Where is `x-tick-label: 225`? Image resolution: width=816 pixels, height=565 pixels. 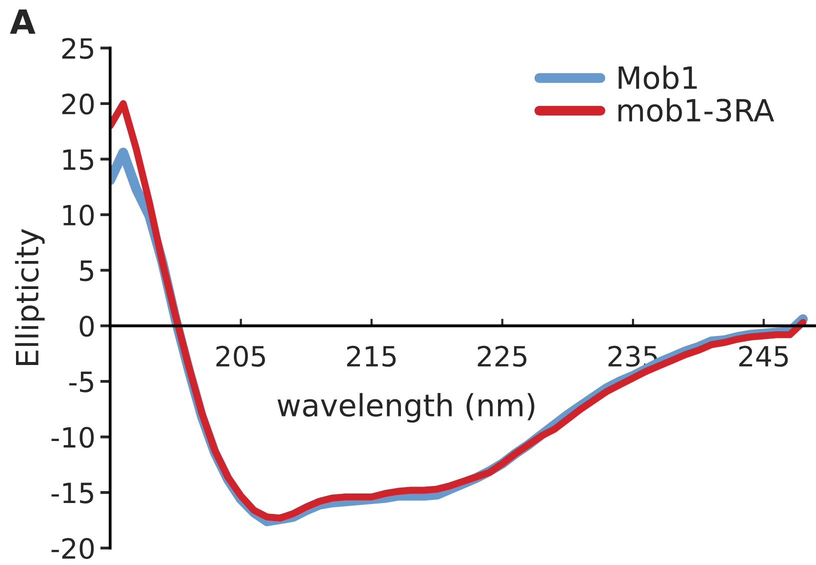 x-tick-label: 225 is located at coordinates (502, 356).